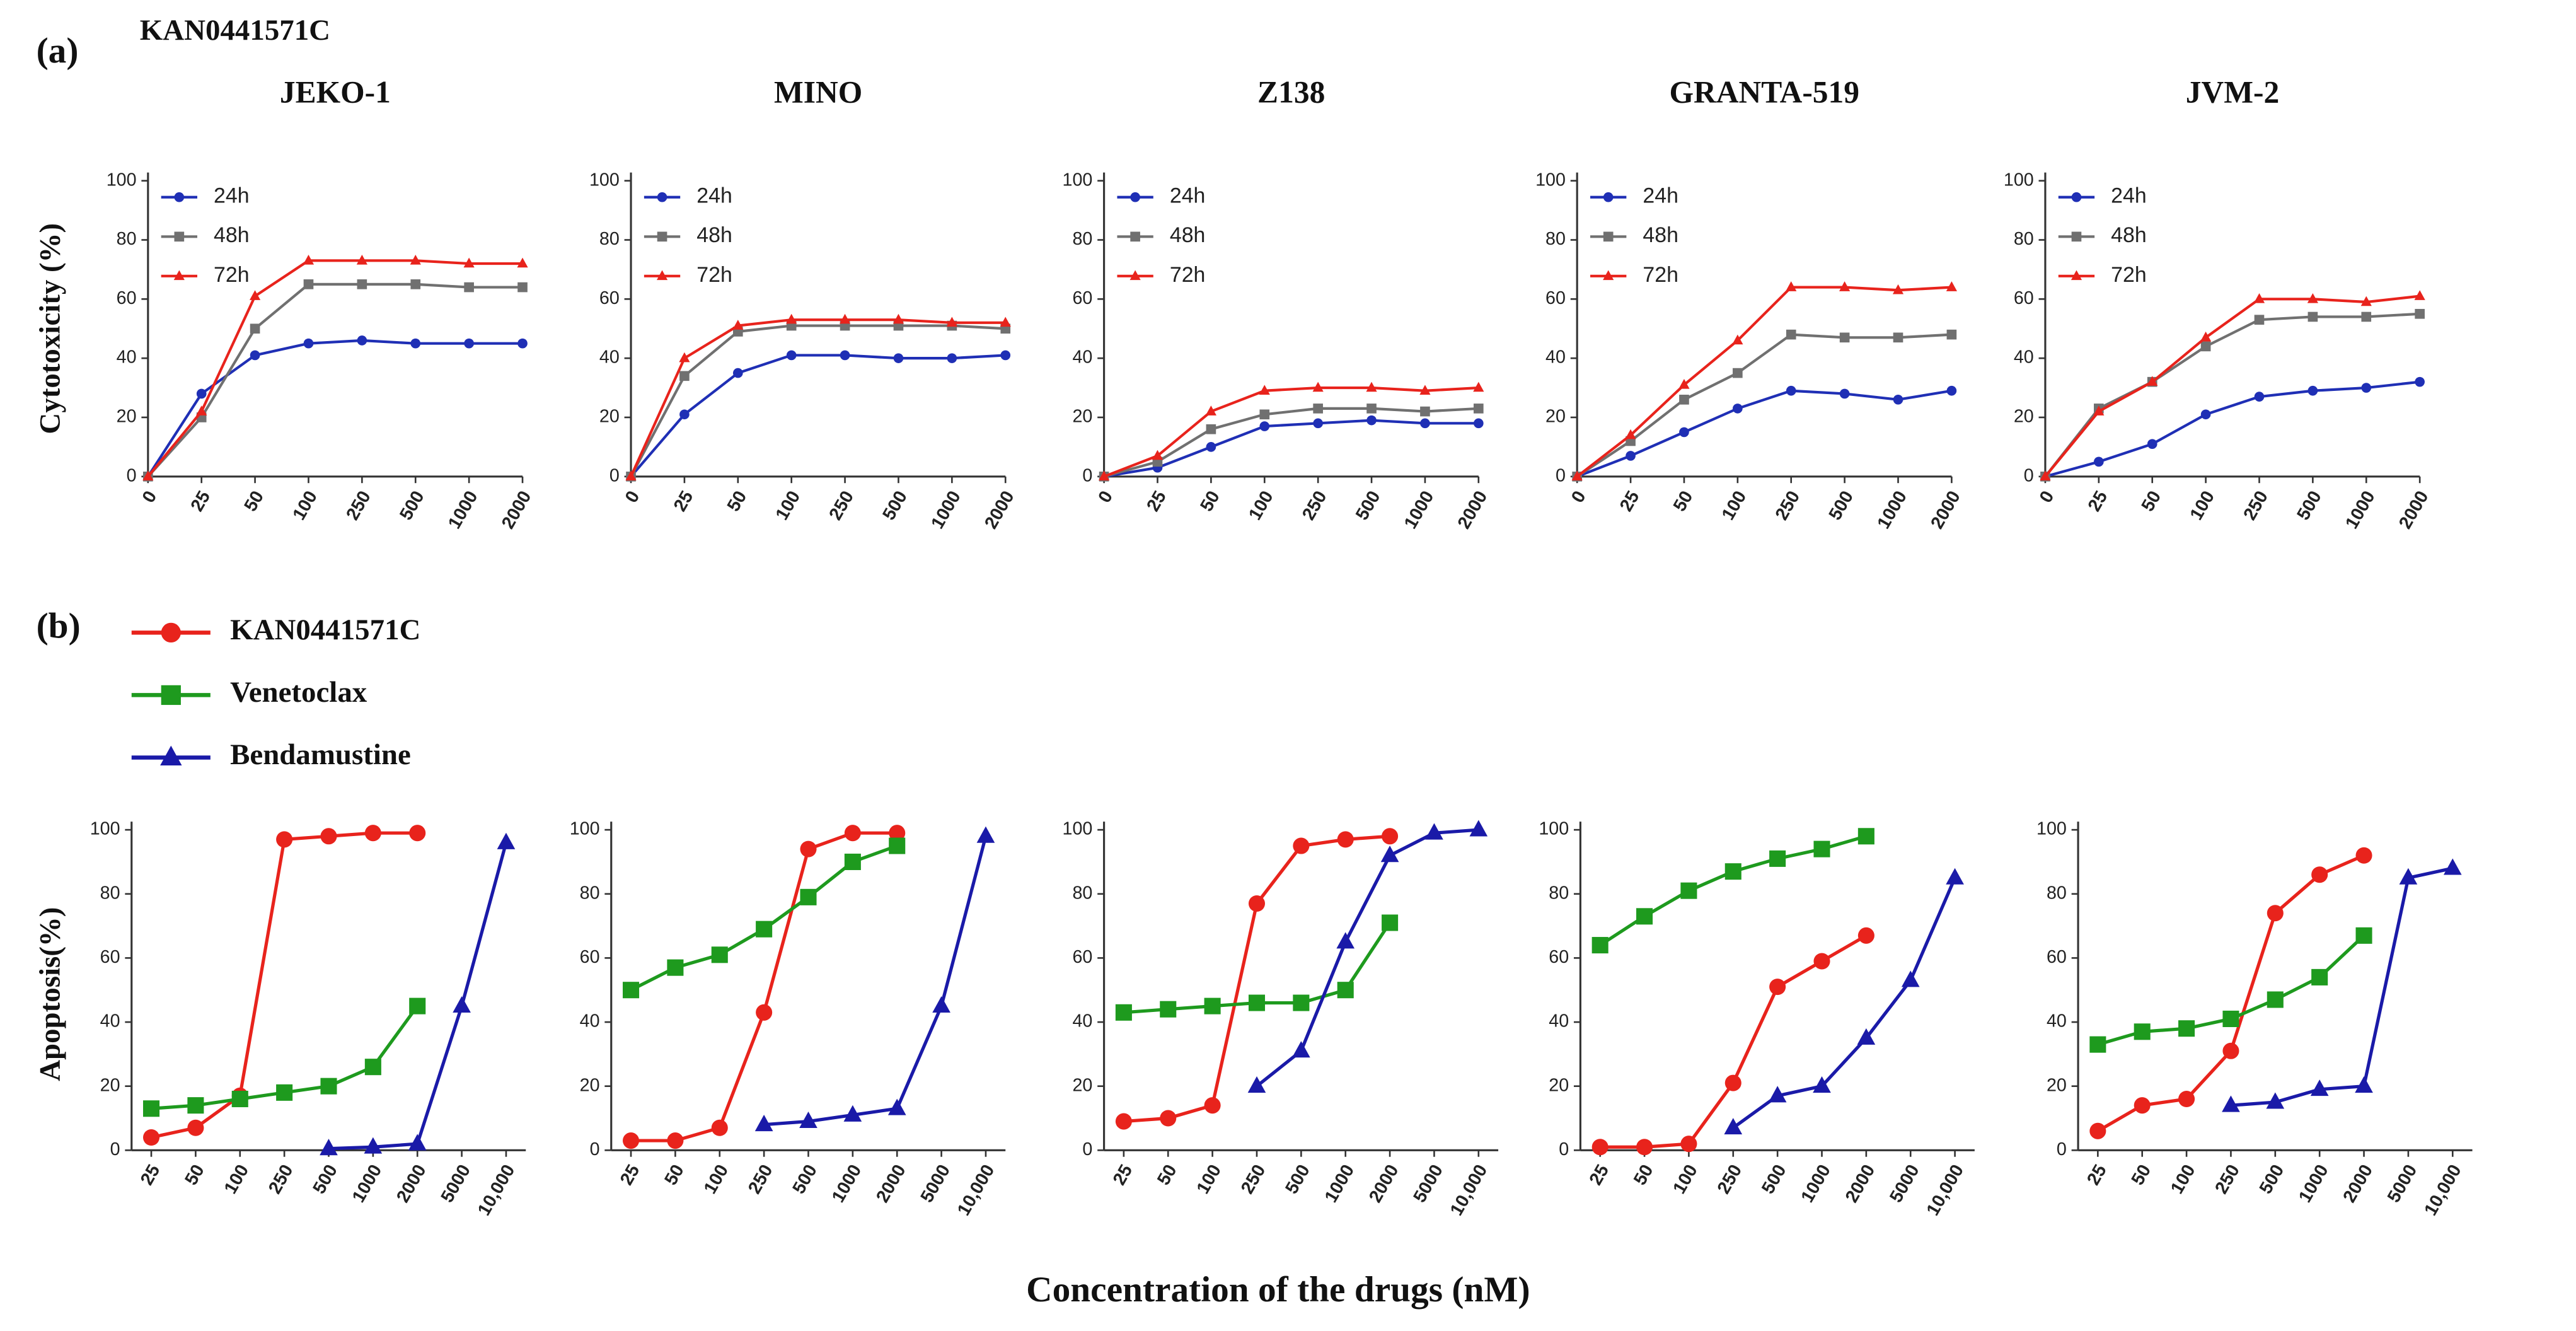  What do you see at coordinates (2048, 496) in the screenshot?
I see `x-tick-label: 0` at bounding box center [2048, 496].